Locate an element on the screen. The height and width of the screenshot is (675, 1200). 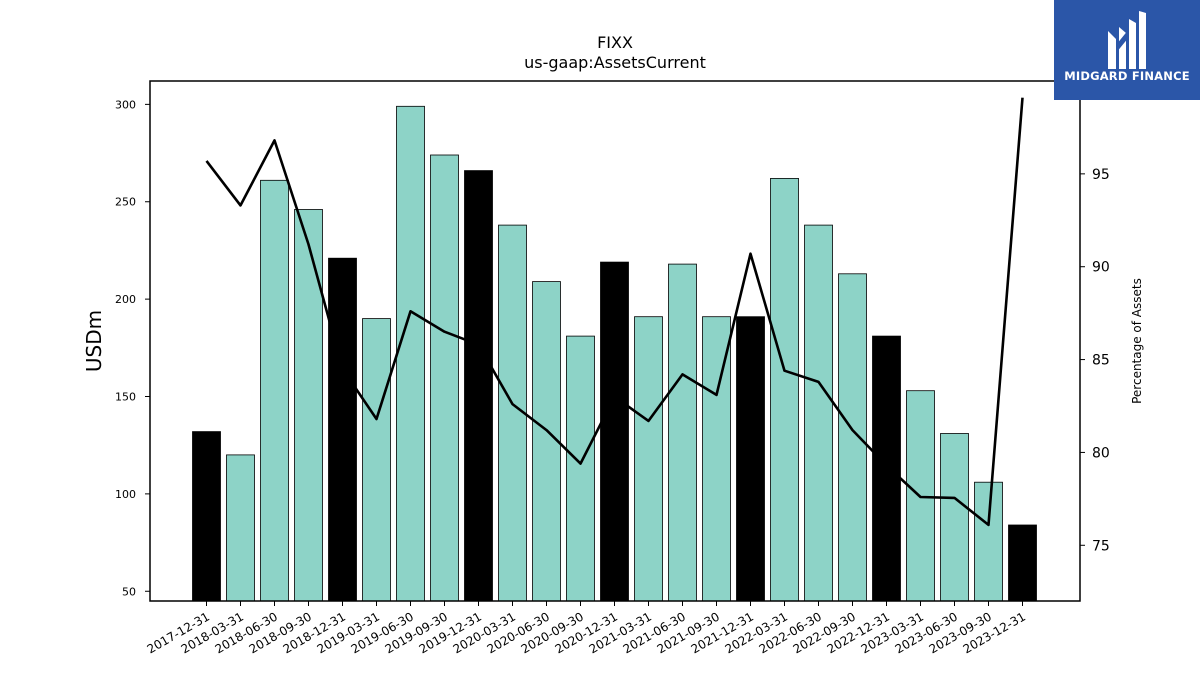
y2-tick-label: 80 is located at coordinates (1101, 453).